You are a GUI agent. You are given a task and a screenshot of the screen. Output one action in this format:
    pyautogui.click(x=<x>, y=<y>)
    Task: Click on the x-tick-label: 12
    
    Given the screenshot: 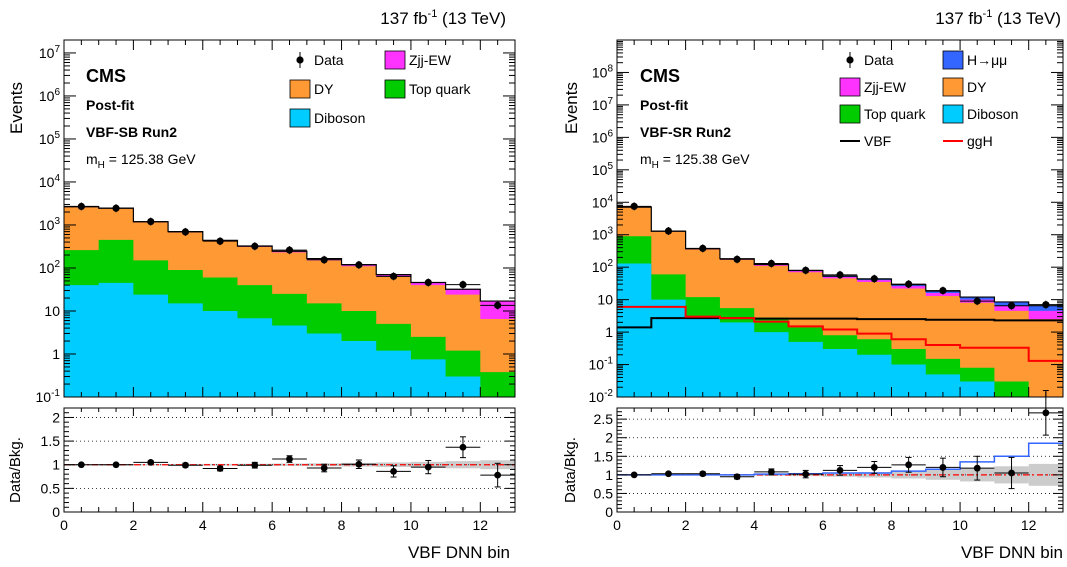 What is the action you would take?
    pyautogui.click(x=1029, y=525)
    